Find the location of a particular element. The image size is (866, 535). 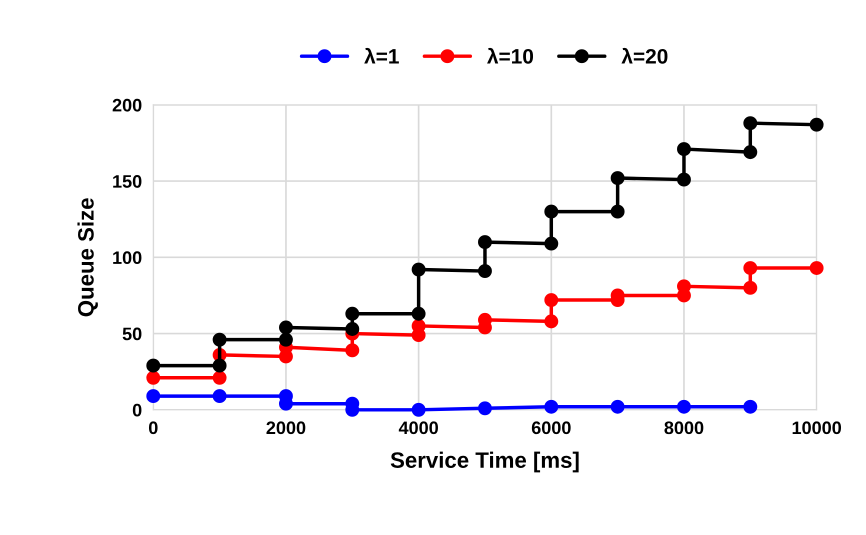

x-tick-label: 10000 is located at coordinates (817, 427).